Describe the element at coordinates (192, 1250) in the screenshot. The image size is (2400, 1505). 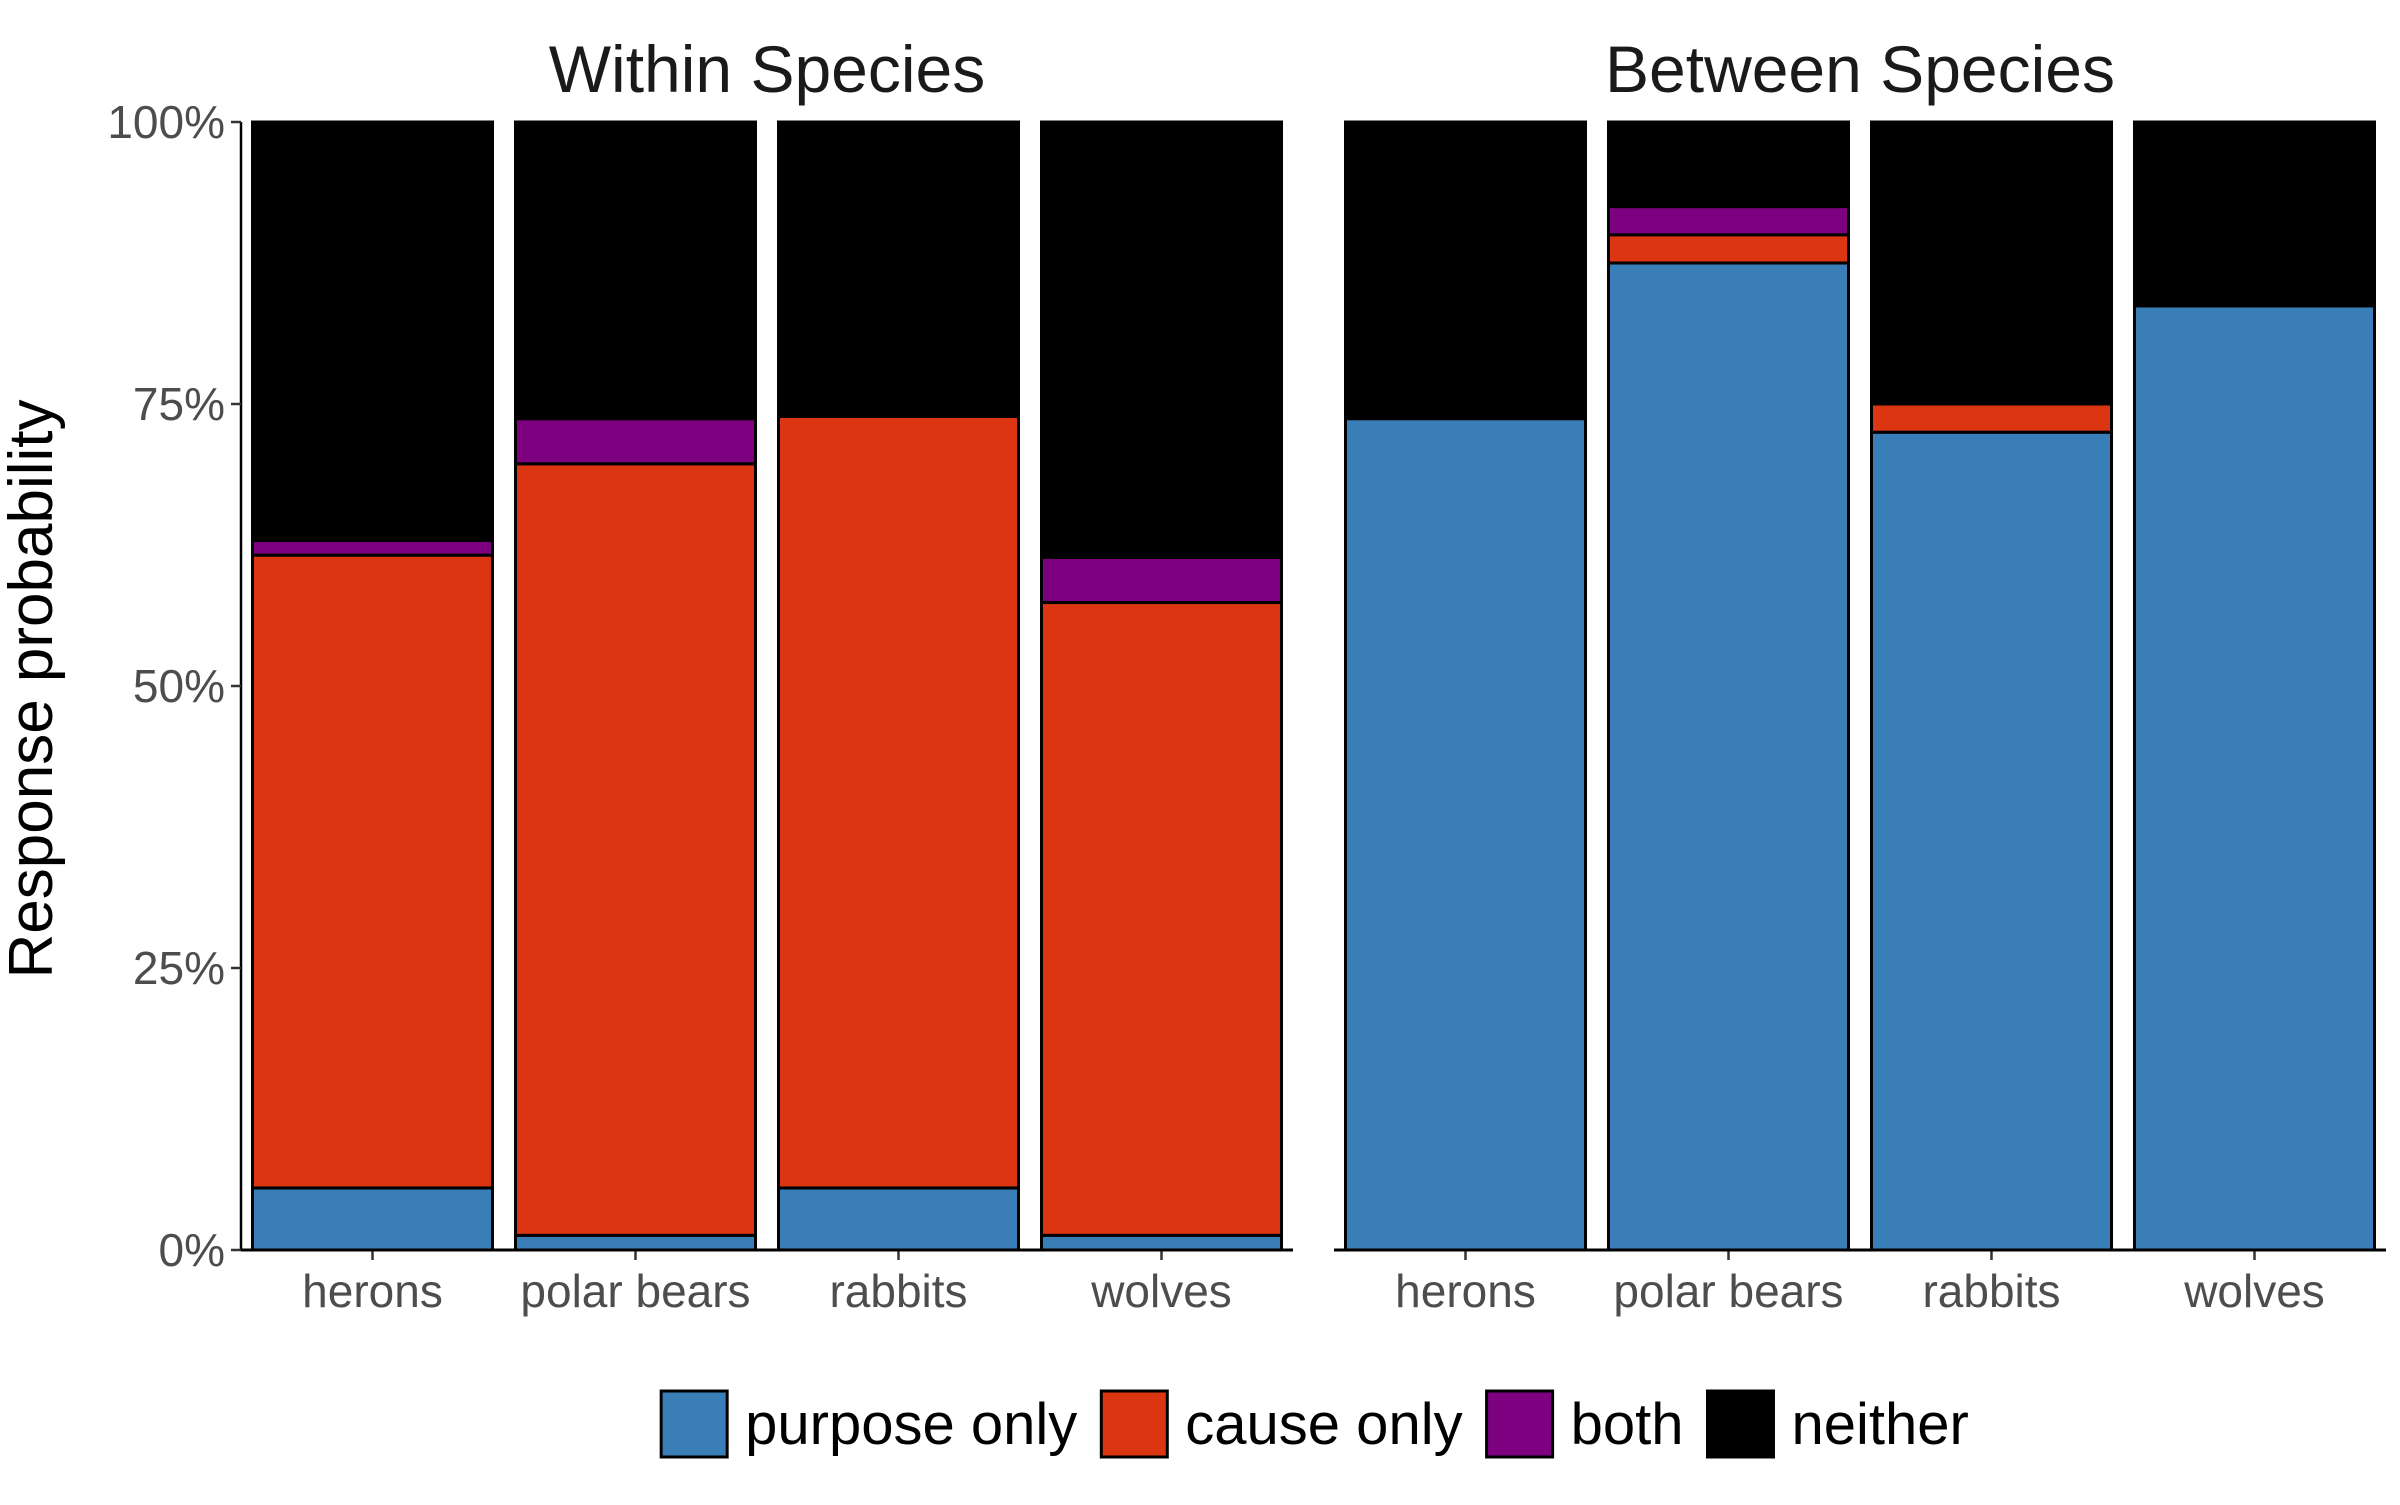
I see `y-tick-label: 0%` at that location.